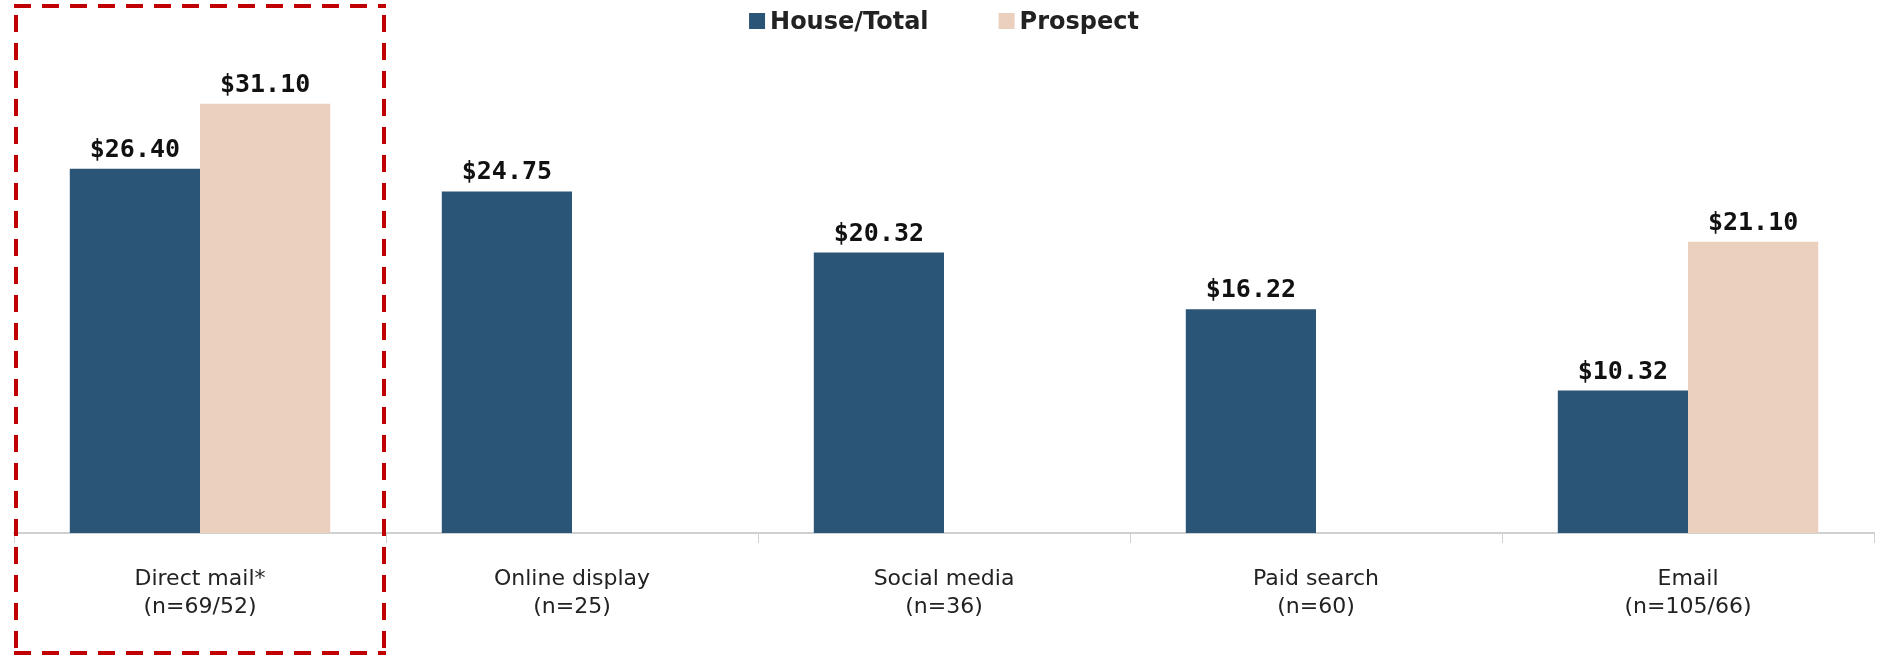 This screenshot has width=1888, height=659. Describe the element at coordinates (879, 232) in the screenshot. I see `data-label: $20.32` at that location.